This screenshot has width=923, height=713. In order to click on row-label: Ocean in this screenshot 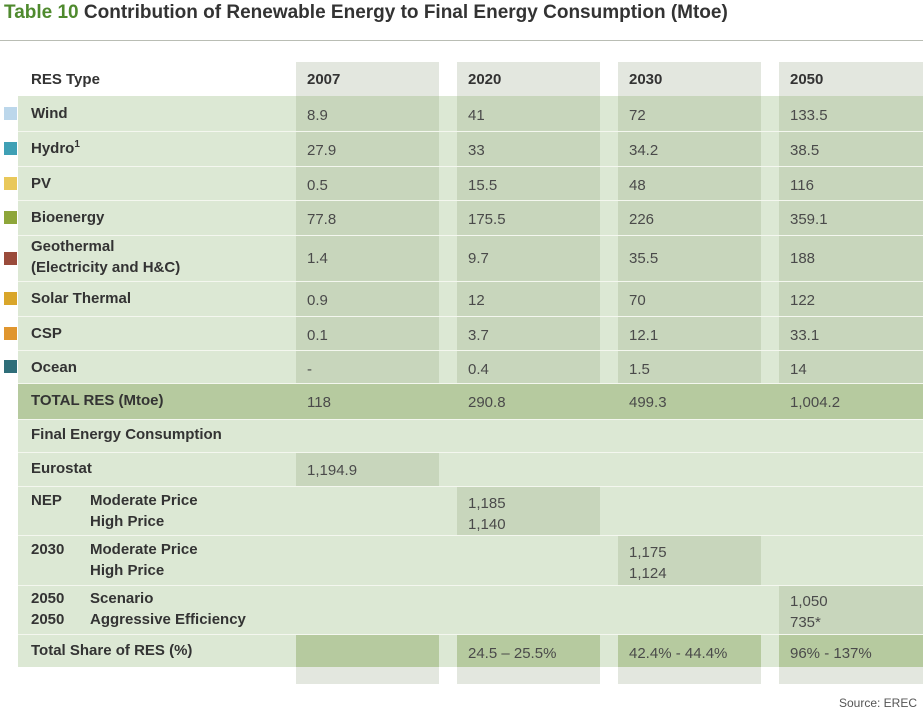, I will do `click(54, 367)`.